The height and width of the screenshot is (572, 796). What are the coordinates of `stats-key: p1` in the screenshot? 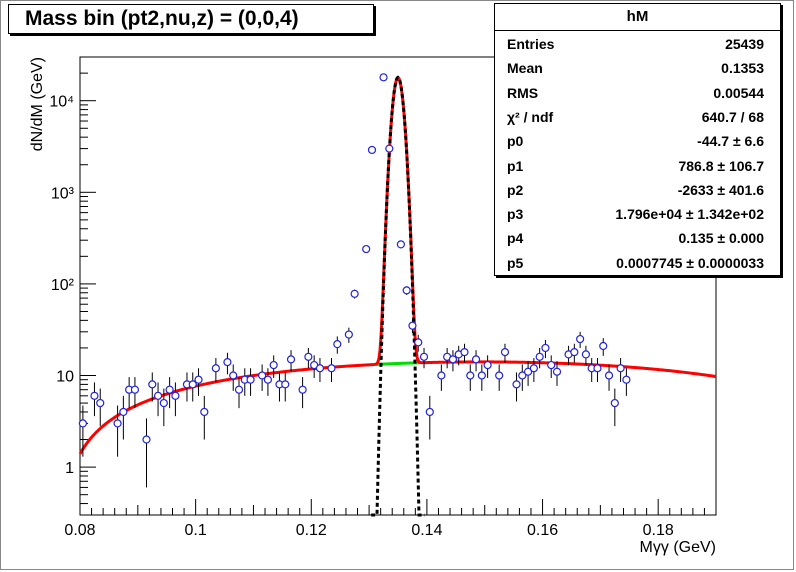 It's located at (515, 165).